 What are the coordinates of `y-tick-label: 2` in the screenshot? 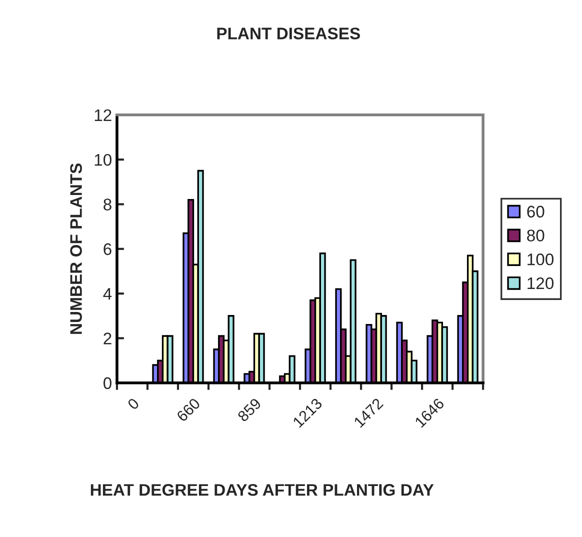 It's located at (108, 338).